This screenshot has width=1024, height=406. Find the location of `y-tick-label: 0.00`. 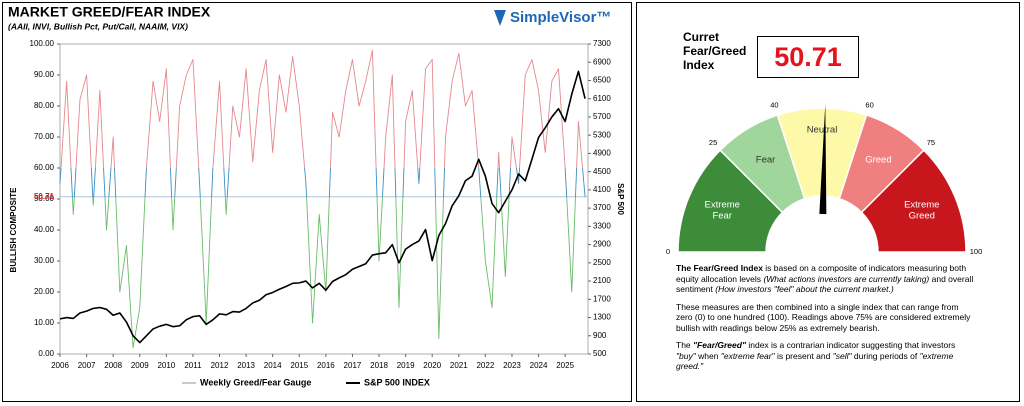

y-tick-label: 0.00 is located at coordinates (46, 353).